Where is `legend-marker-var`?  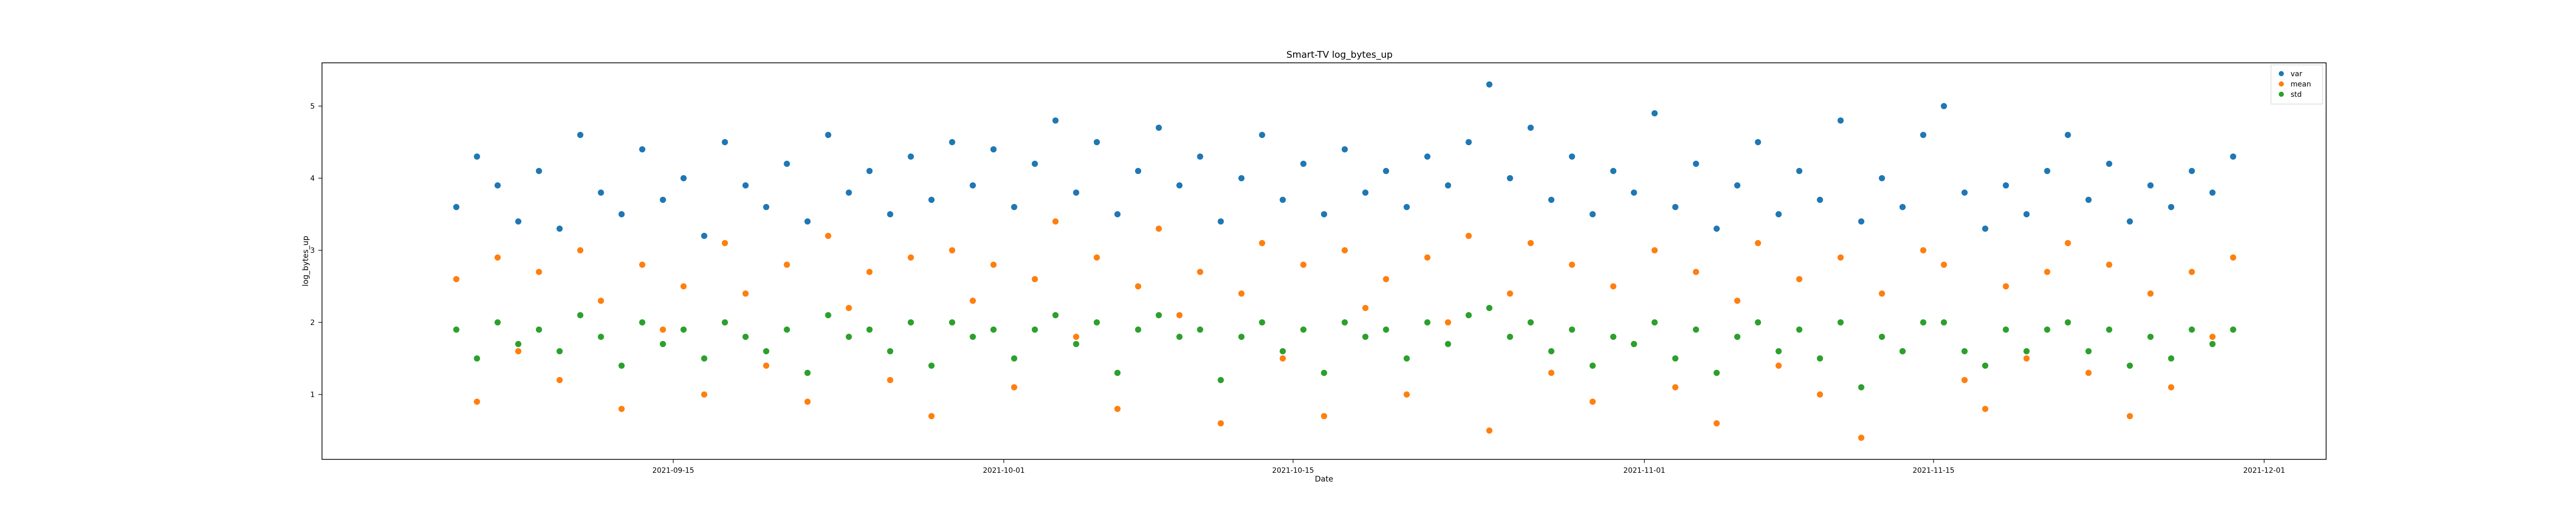 legend-marker-var is located at coordinates (2281, 73).